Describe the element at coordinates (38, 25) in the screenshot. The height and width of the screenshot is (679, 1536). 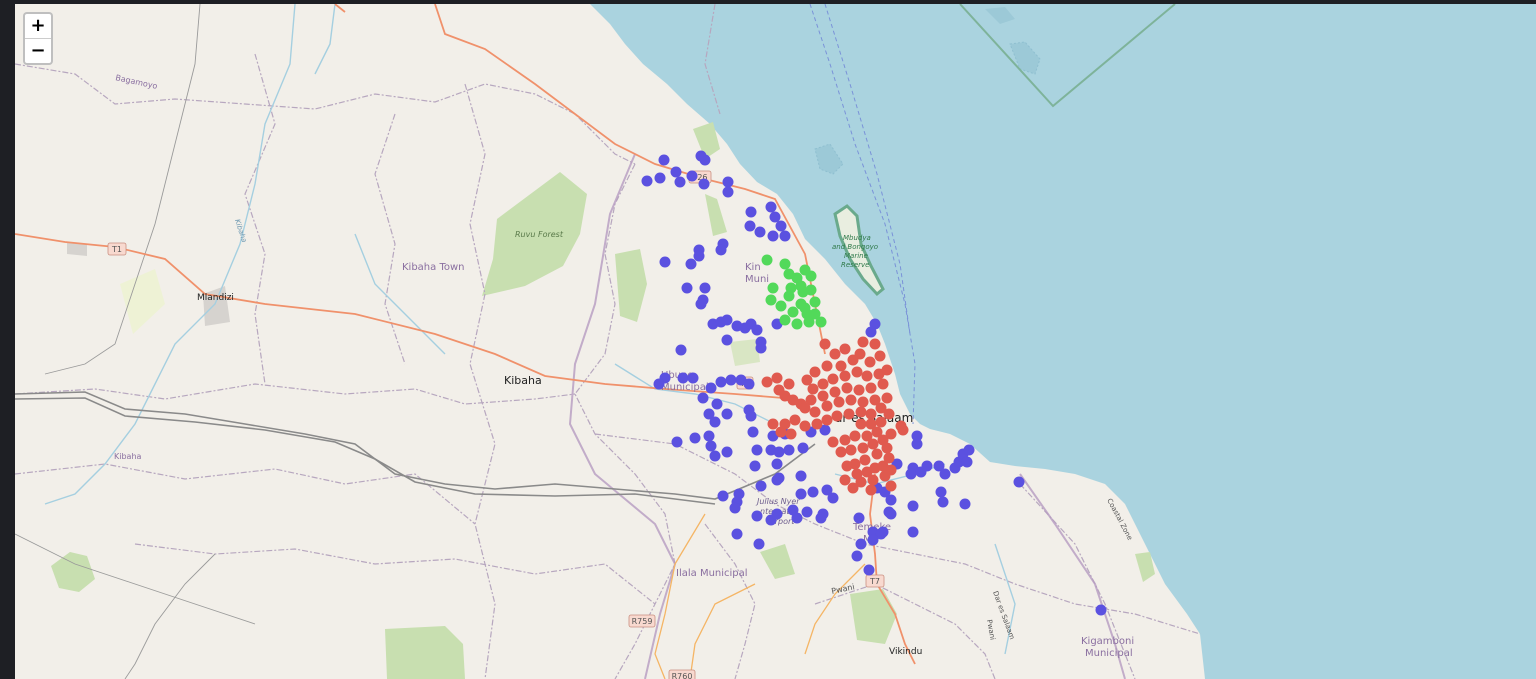
I see `zoom-in-button: +` at that location.